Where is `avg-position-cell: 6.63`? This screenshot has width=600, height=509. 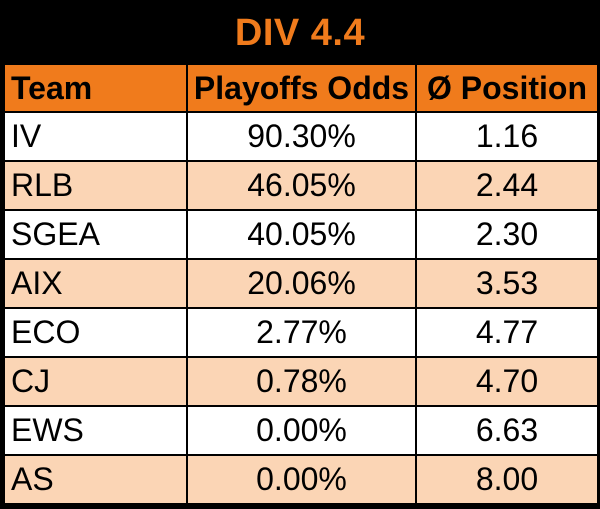
avg-position-cell: 6.63 is located at coordinates (507, 430).